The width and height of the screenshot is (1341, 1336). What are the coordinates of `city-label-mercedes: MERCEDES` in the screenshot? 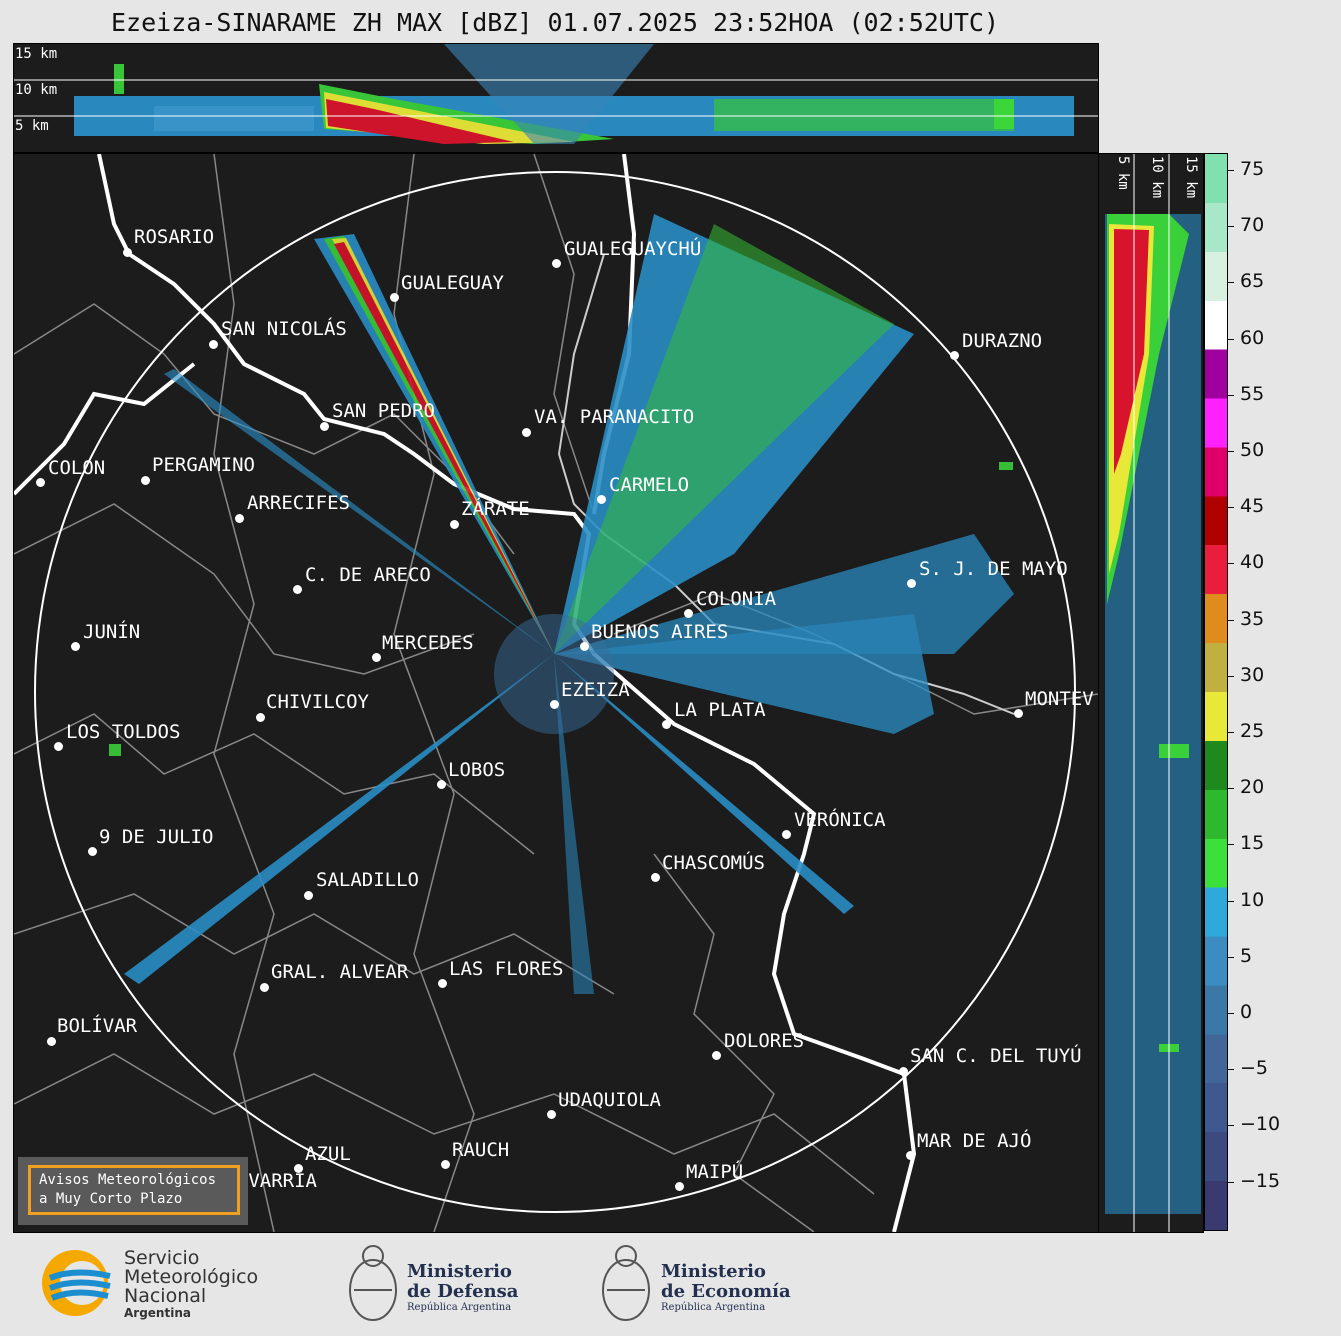 It's located at (428, 643).